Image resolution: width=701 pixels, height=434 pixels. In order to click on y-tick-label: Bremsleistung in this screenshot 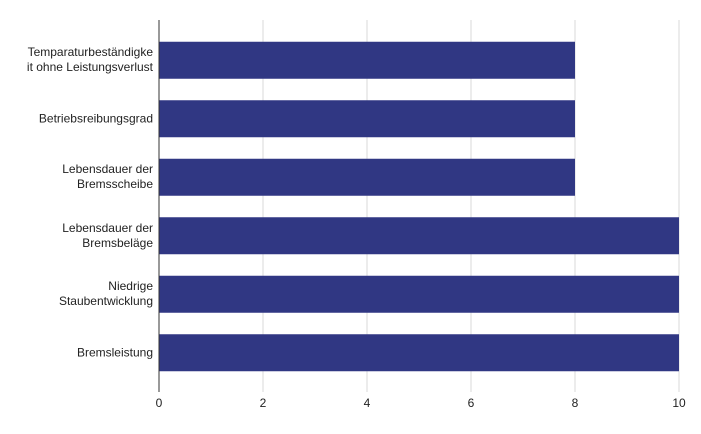, I will do `click(114, 352)`.